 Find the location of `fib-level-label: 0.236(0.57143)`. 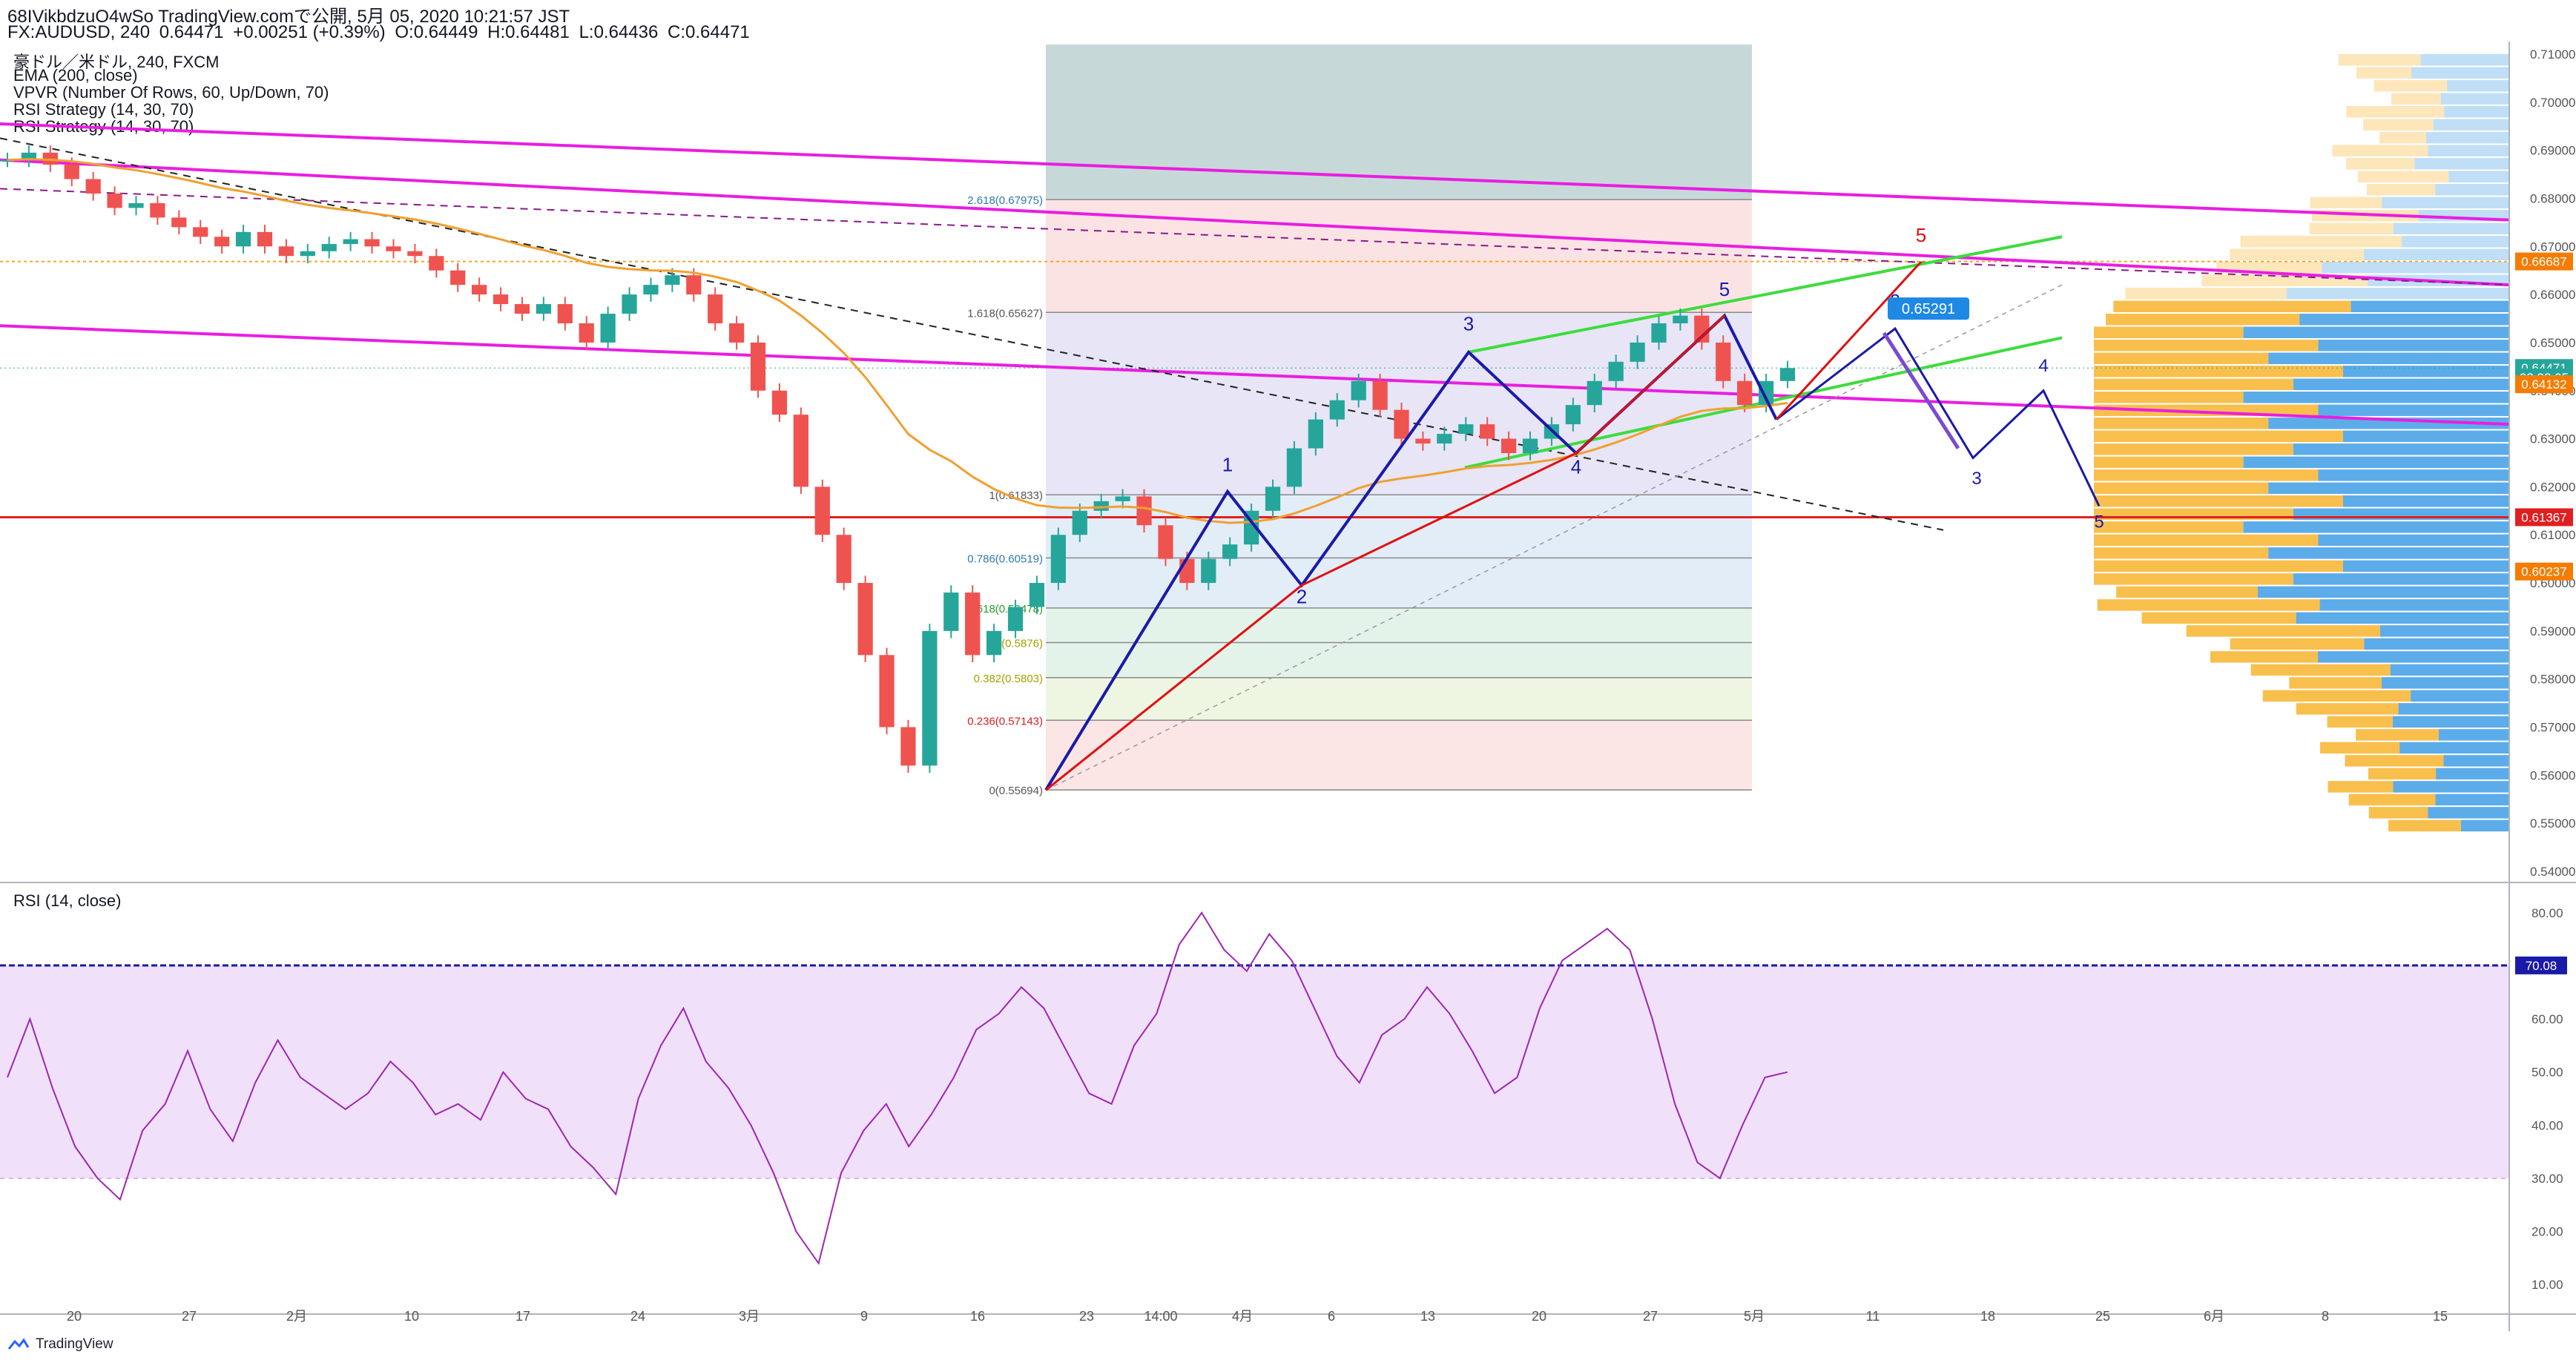

fib-level-label: 0.236(0.57143) is located at coordinates (1005, 721).